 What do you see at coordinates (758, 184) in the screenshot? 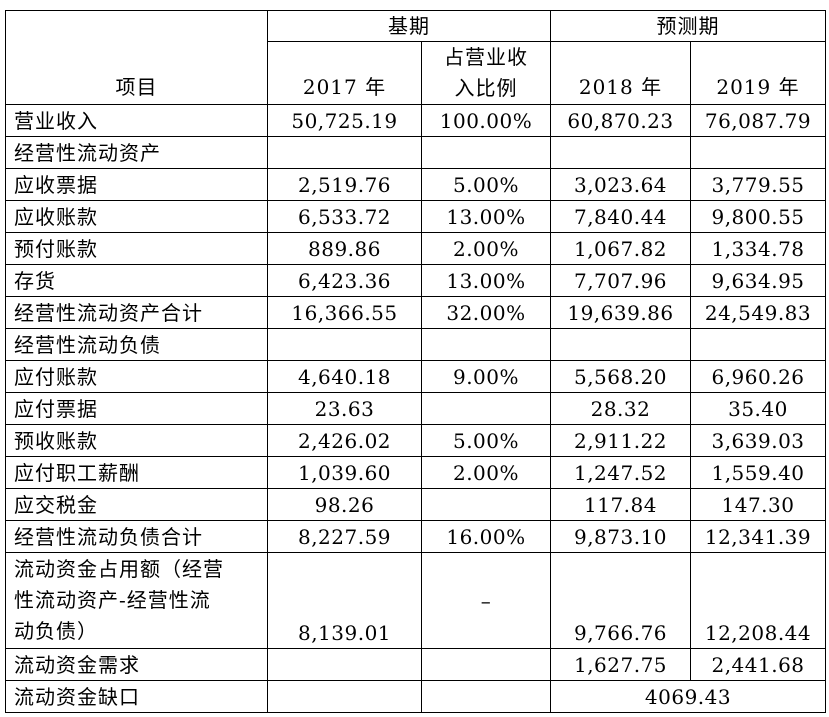
I see `cell-2019: 3,779.55` at bounding box center [758, 184].